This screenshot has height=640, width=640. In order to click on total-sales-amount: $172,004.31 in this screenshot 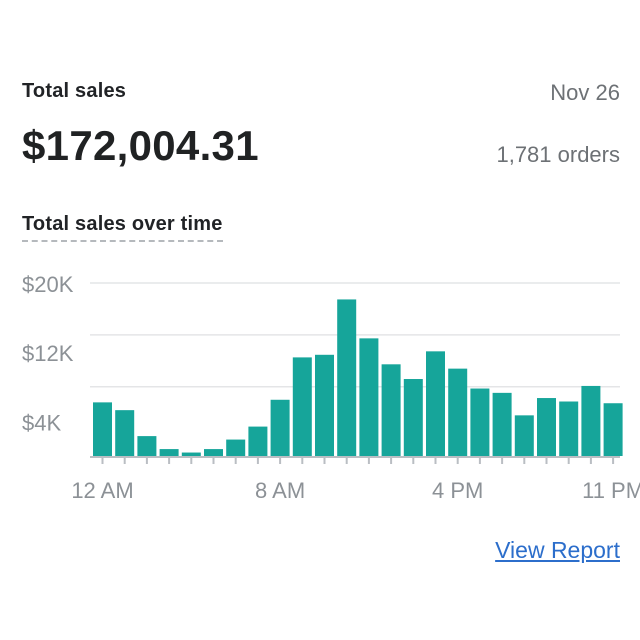, I will do `click(140, 145)`.